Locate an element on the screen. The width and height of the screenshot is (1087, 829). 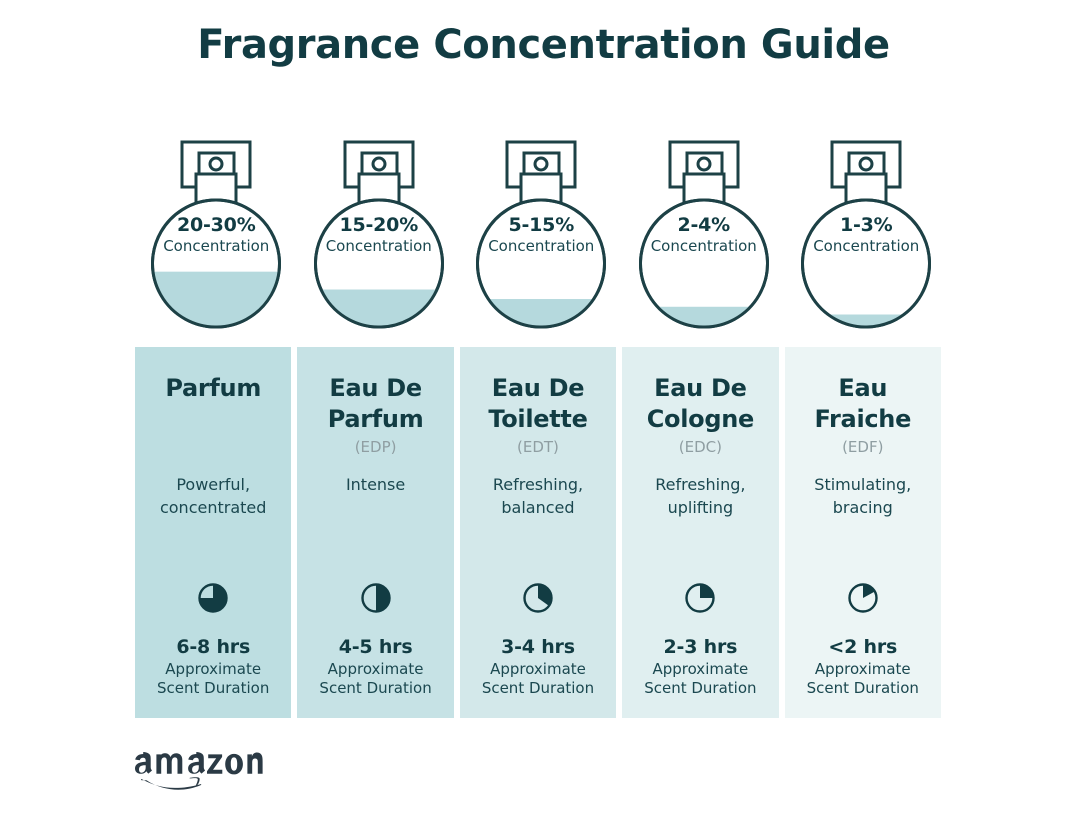
bottle-4: 2-4% Concentration is located at coordinates (704, 236).